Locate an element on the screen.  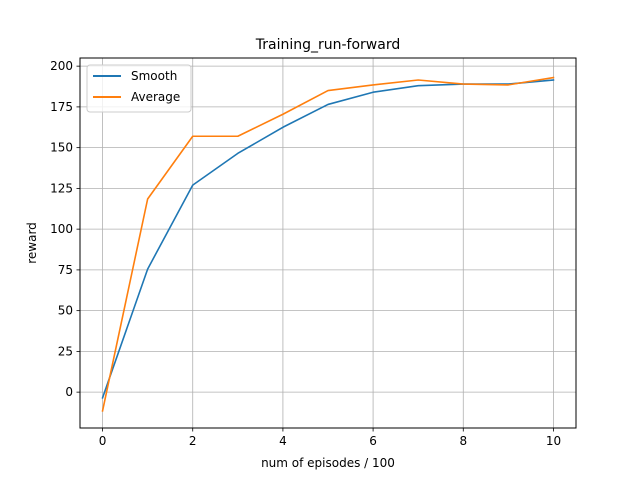
y-tick-label: 75 is located at coordinates (65, 270).